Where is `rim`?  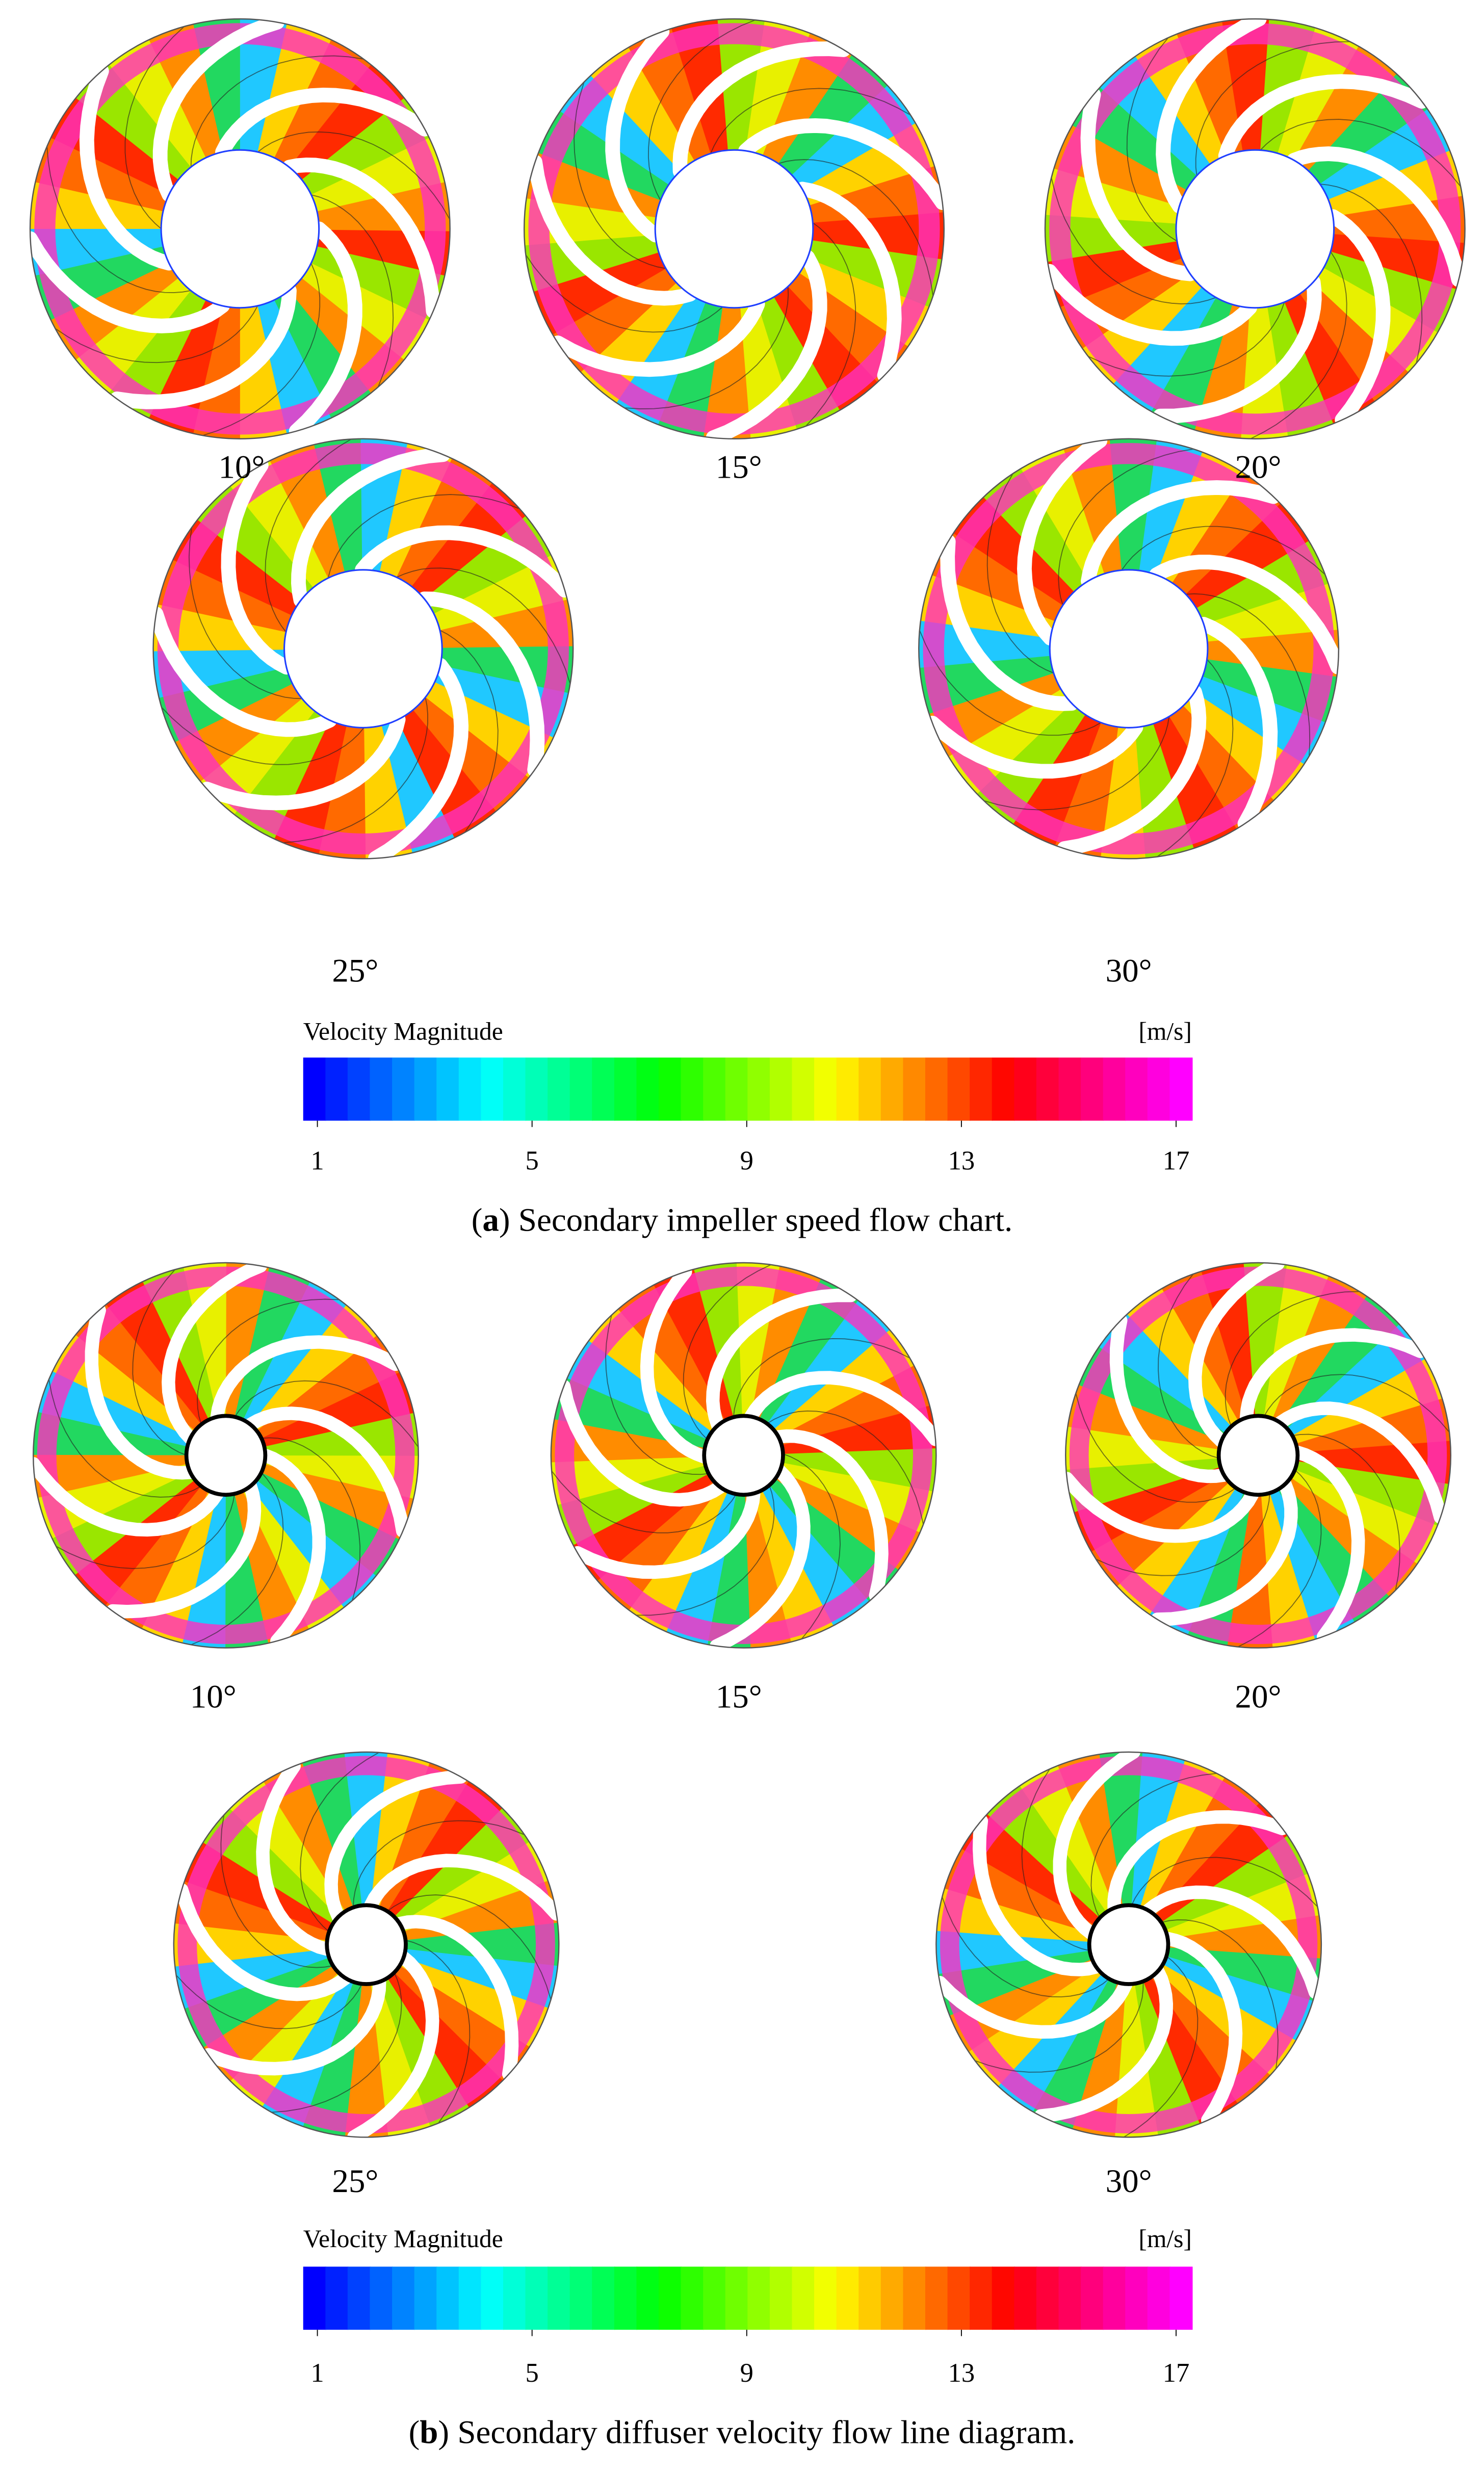 rim is located at coordinates (1129, 1944).